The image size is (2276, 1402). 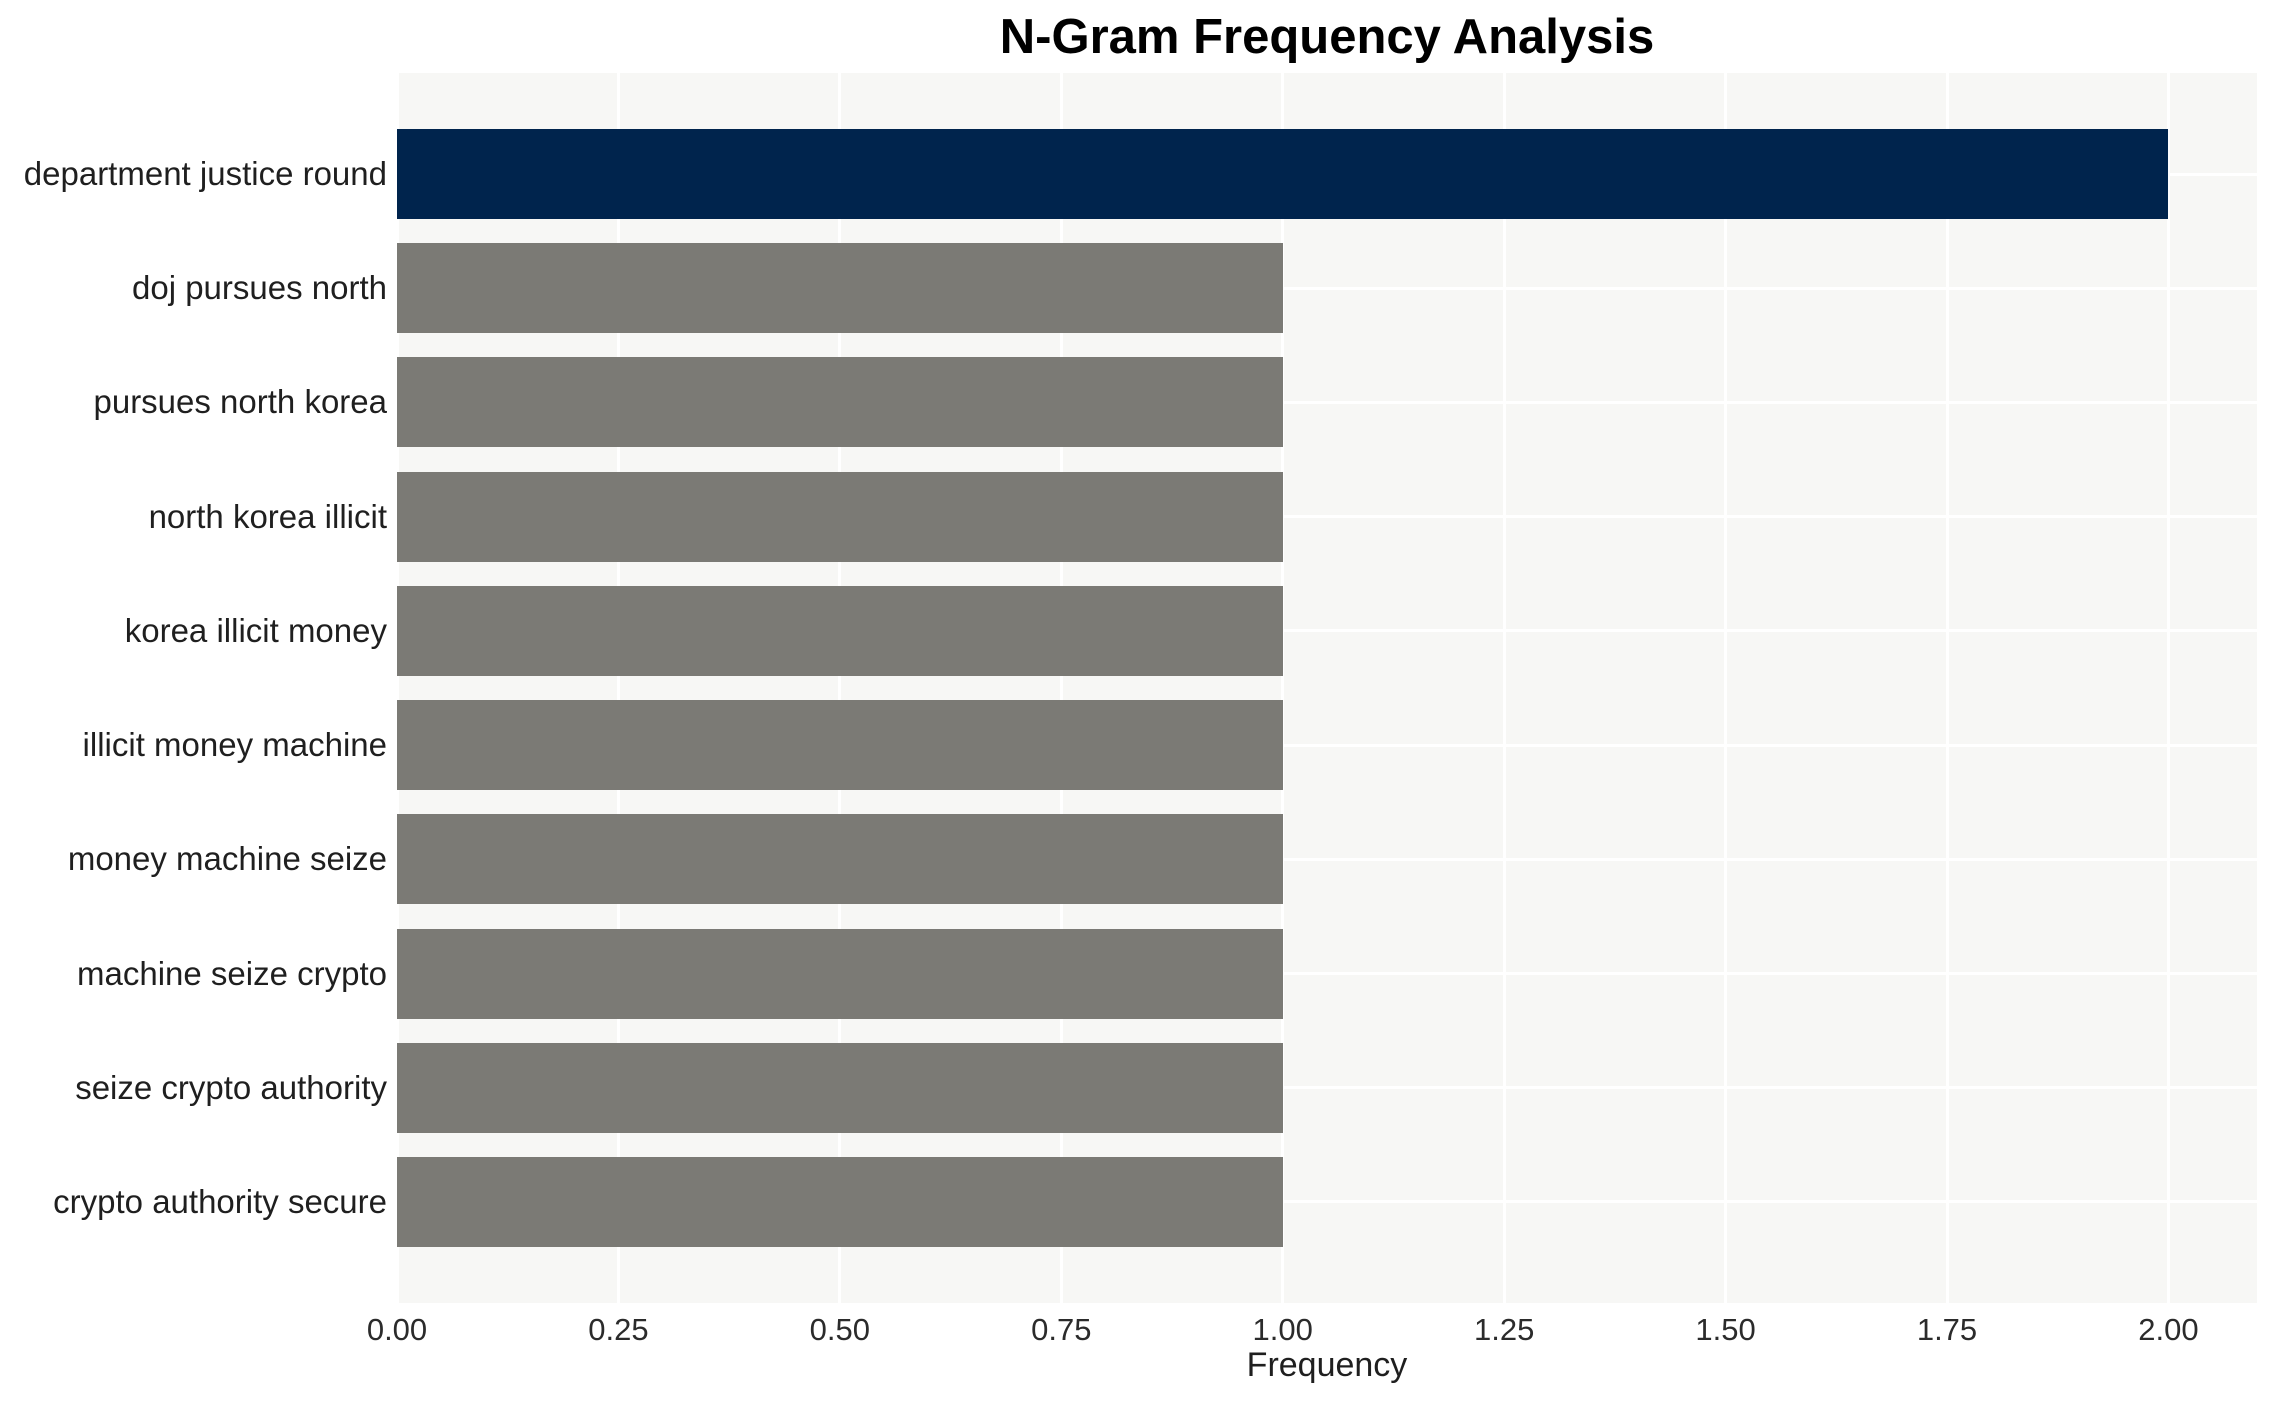 What do you see at coordinates (227, 859) in the screenshot?
I see `y-tick-label: money machine seize` at bounding box center [227, 859].